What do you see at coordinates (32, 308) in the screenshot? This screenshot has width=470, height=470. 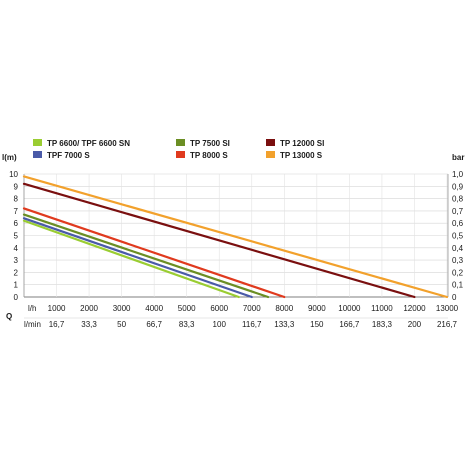 I see `x-axis-lh-label: l/h` at bounding box center [32, 308].